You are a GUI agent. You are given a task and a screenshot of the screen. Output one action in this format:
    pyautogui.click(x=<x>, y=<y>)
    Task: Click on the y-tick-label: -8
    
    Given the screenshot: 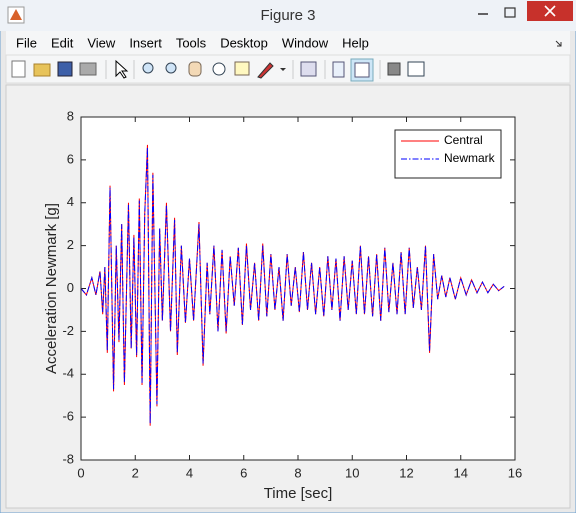 What is the action you would take?
    pyautogui.click(x=68, y=458)
    